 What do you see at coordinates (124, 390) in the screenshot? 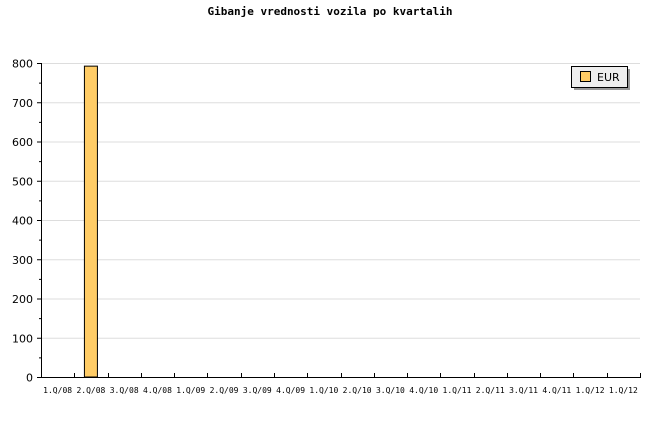
I see `x-tick-label: 3.Q/08` at bounding box center [124, 390].